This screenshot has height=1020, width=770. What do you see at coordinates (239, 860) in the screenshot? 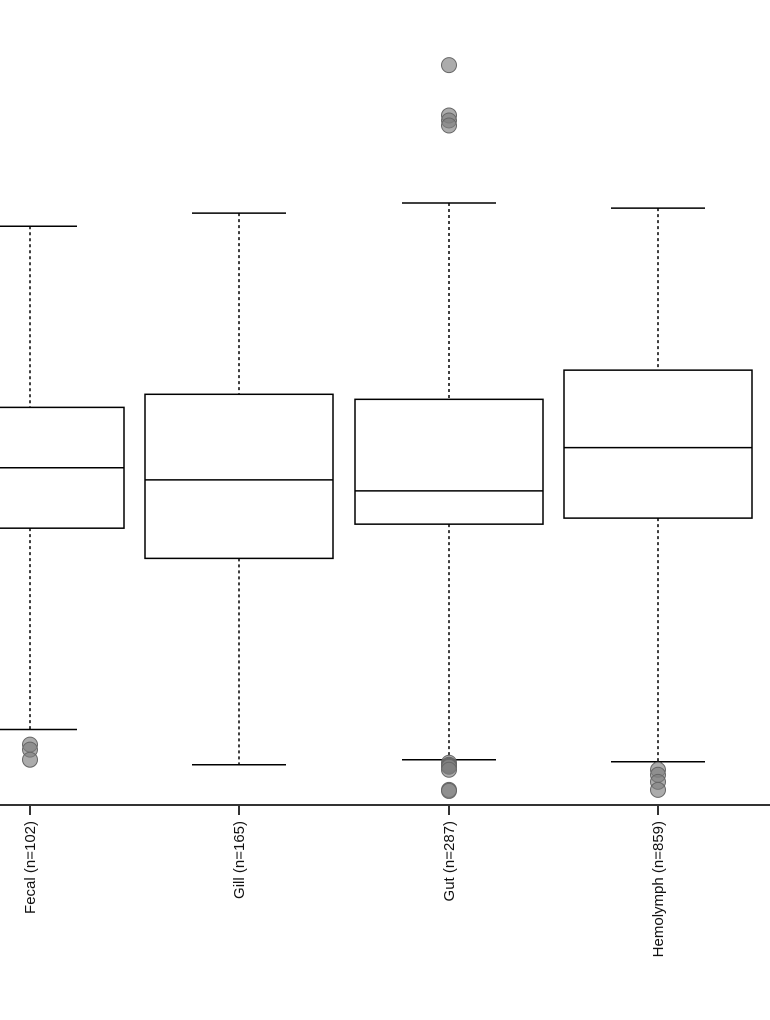
I see `x-tick-label-2: Gill (n=165)` at bounding box center [239, 860].